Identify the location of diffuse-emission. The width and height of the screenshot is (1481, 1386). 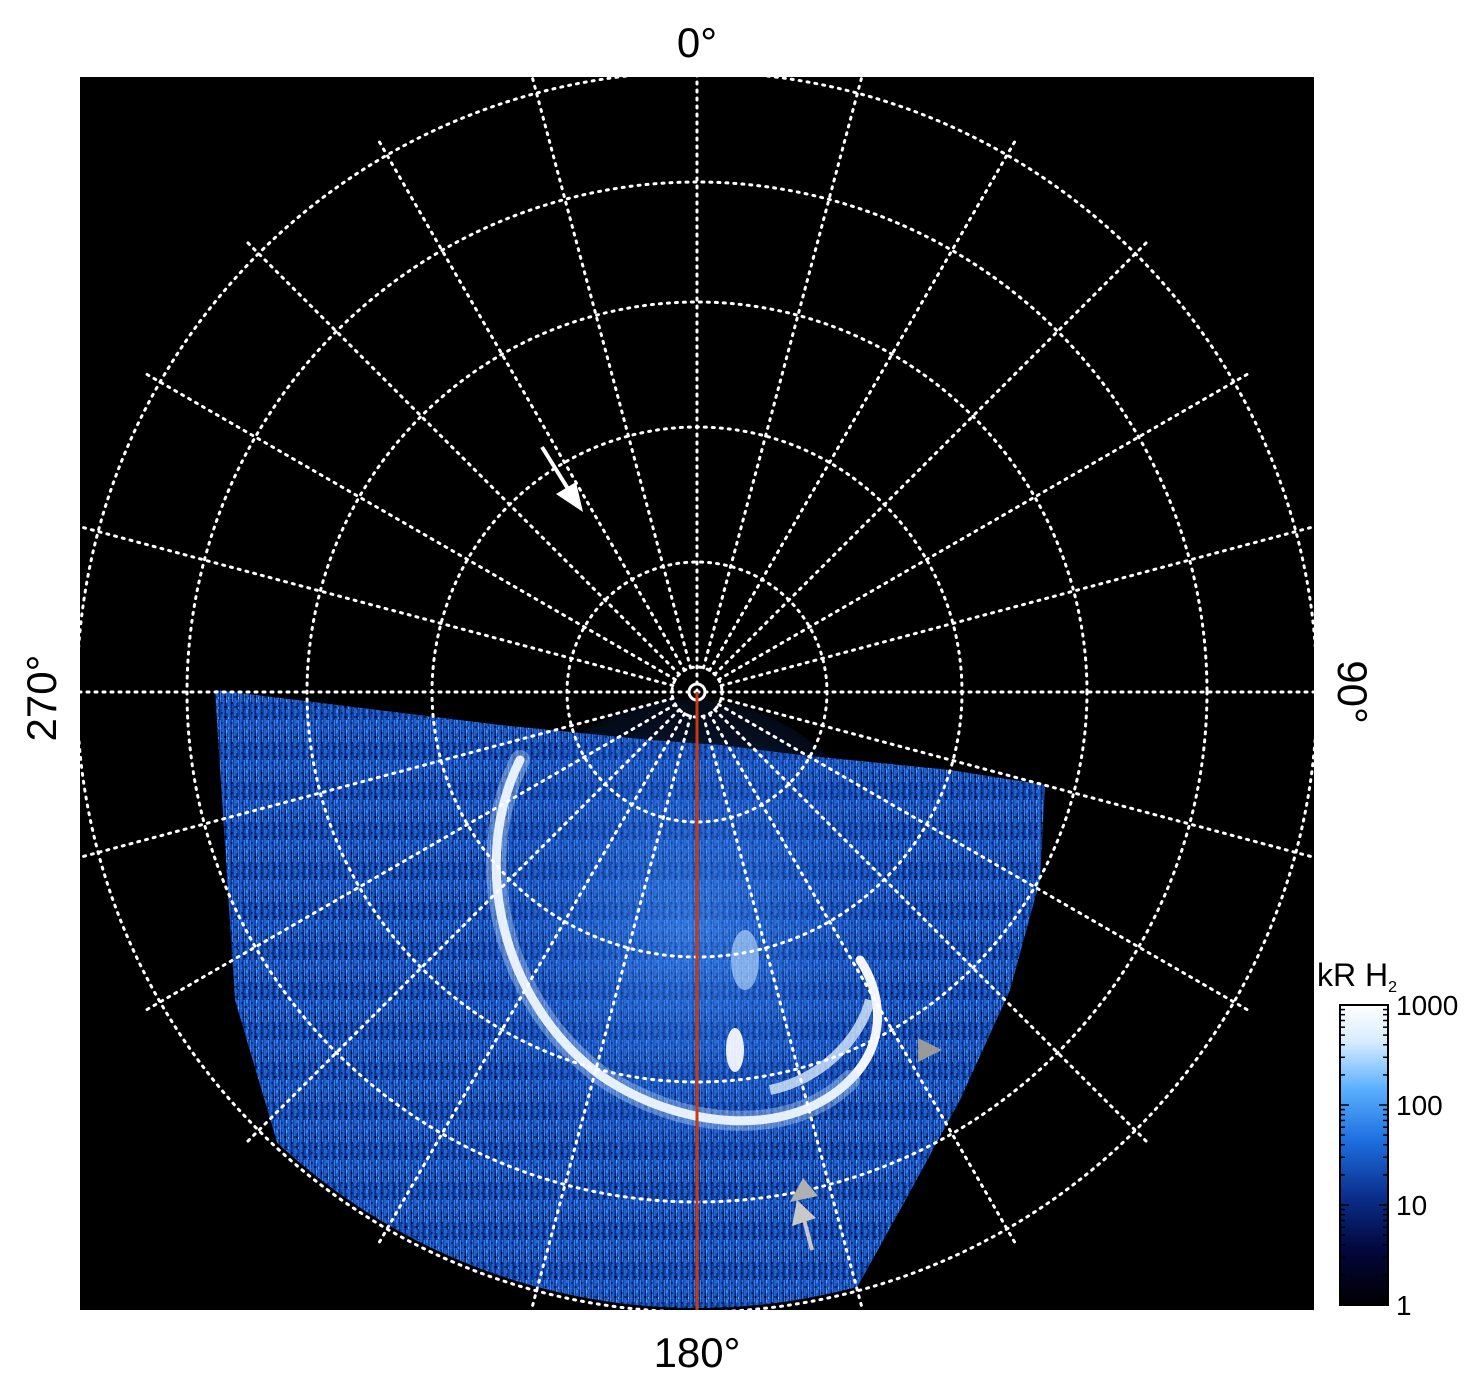
(690, 930).